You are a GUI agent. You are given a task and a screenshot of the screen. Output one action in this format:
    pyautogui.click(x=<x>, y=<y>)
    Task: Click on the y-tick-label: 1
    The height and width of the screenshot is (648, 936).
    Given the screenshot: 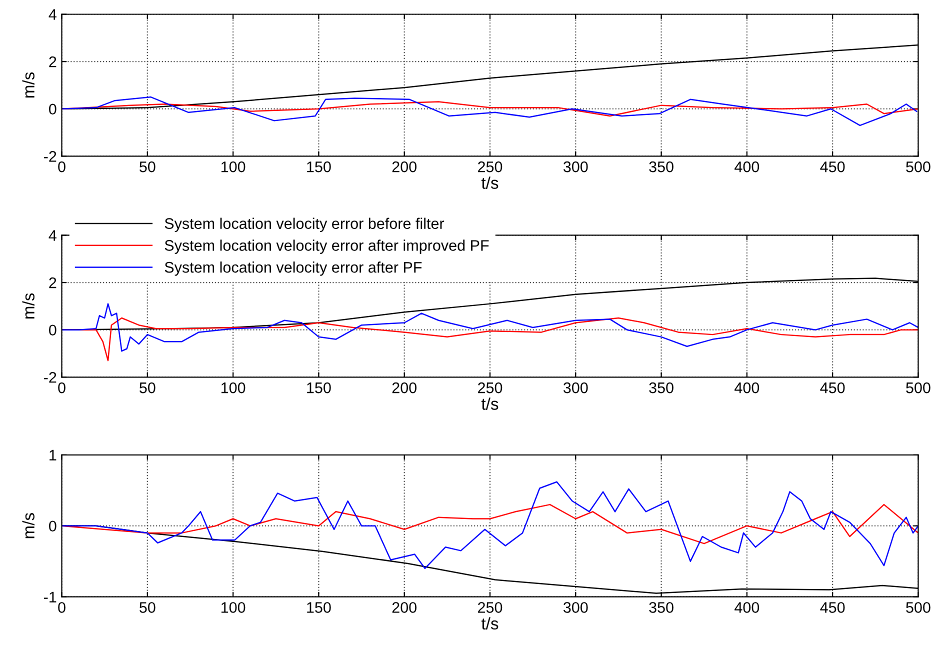 What is the action you would take?
    pyautogui.click(x=53, y=455)
    